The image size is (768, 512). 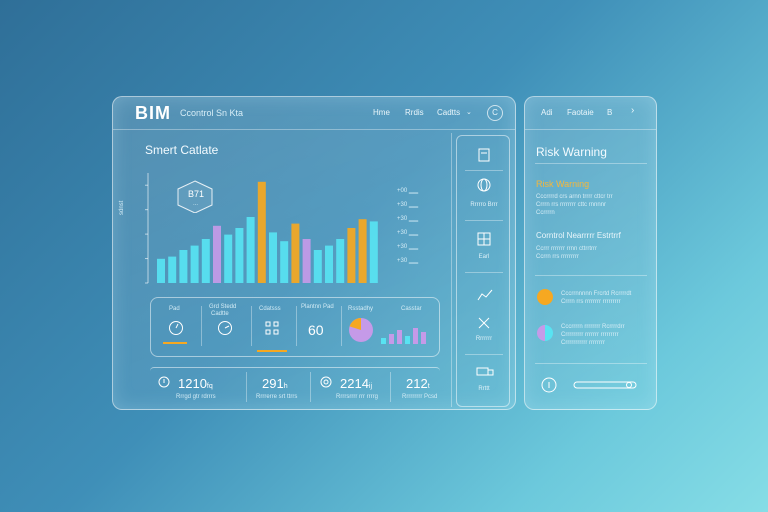 What do you see at coordinates (469, 112) in the screenshot?
I see `chevron-down-icon: ⌄` at bounding box center [469, 112].